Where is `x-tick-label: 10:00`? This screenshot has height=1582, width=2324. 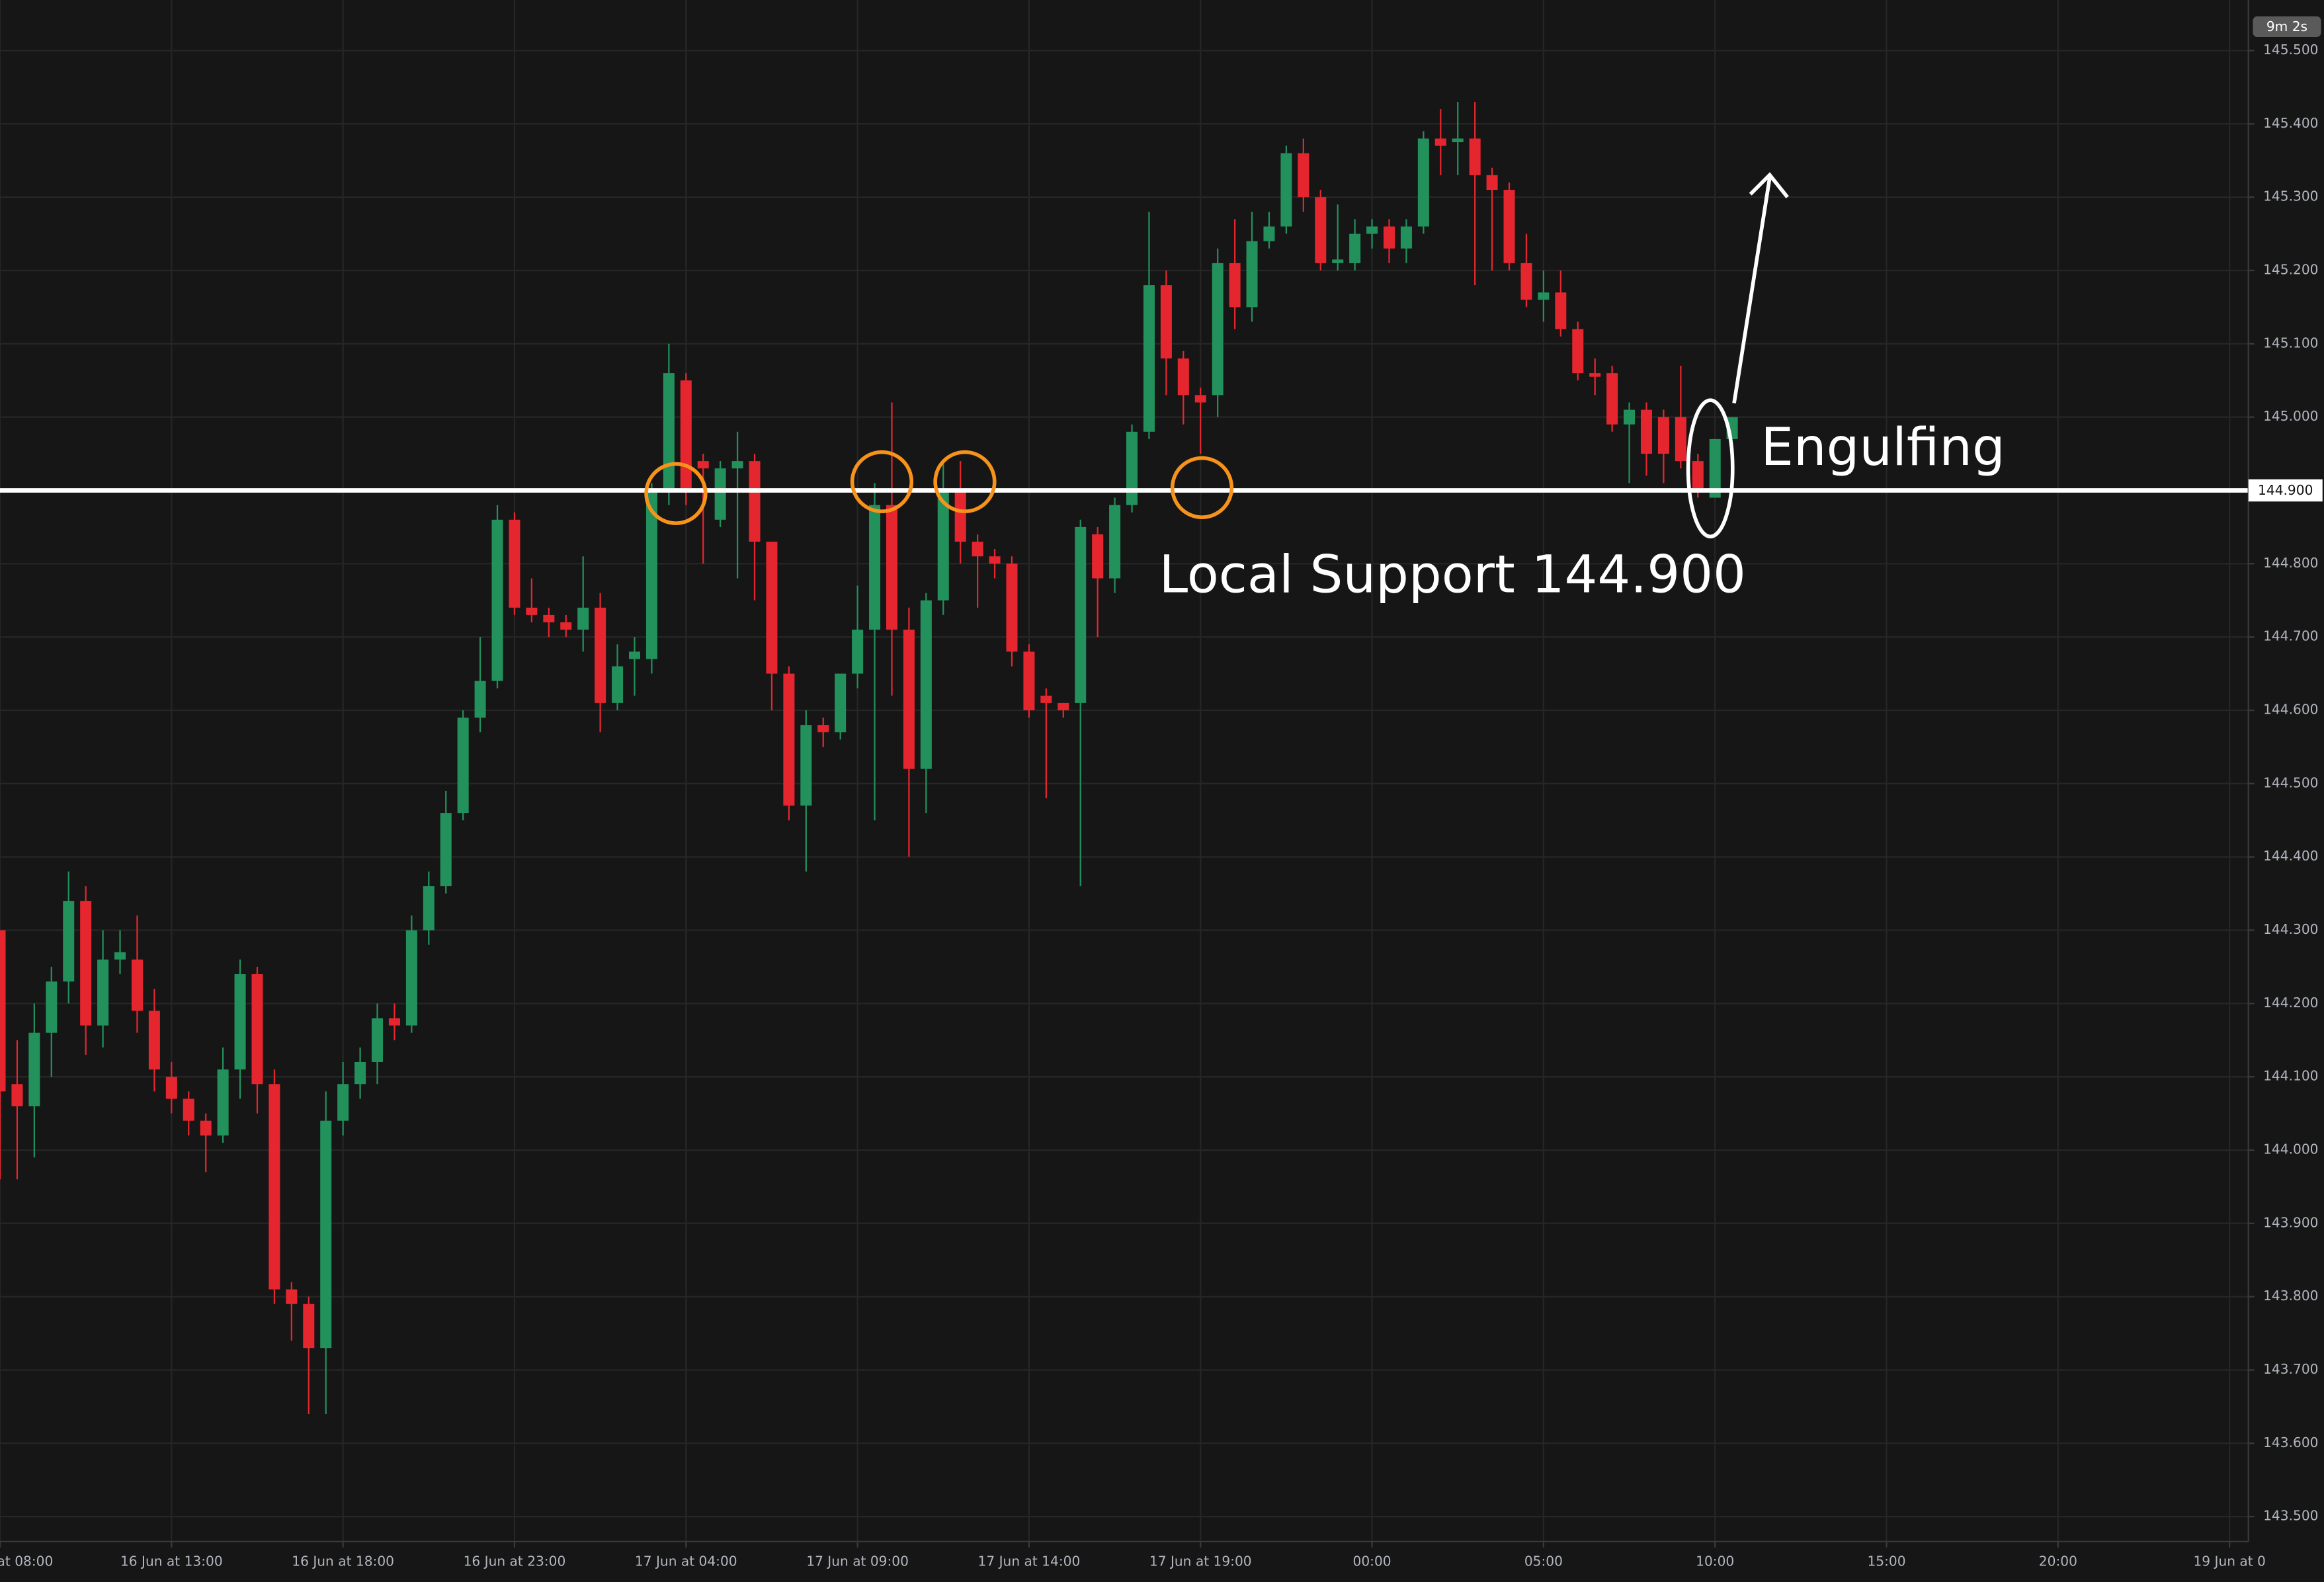
x-tick-label: 10:00 is located at coordinates (1715, 1561).